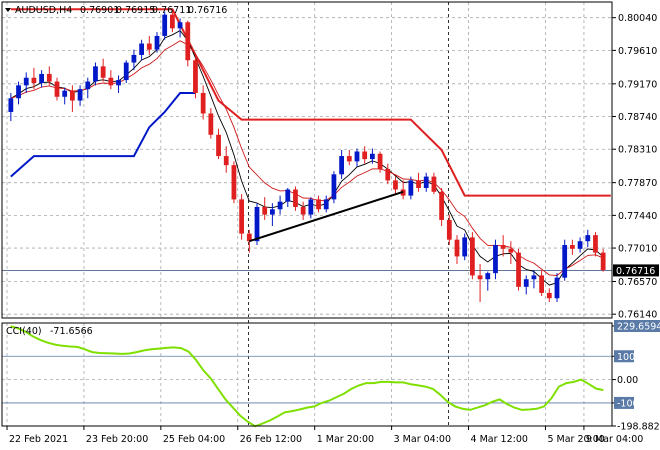 This screenshot has height=450, width=660. I want to click on ohlc-low: 0.76711, so click(171, 10).